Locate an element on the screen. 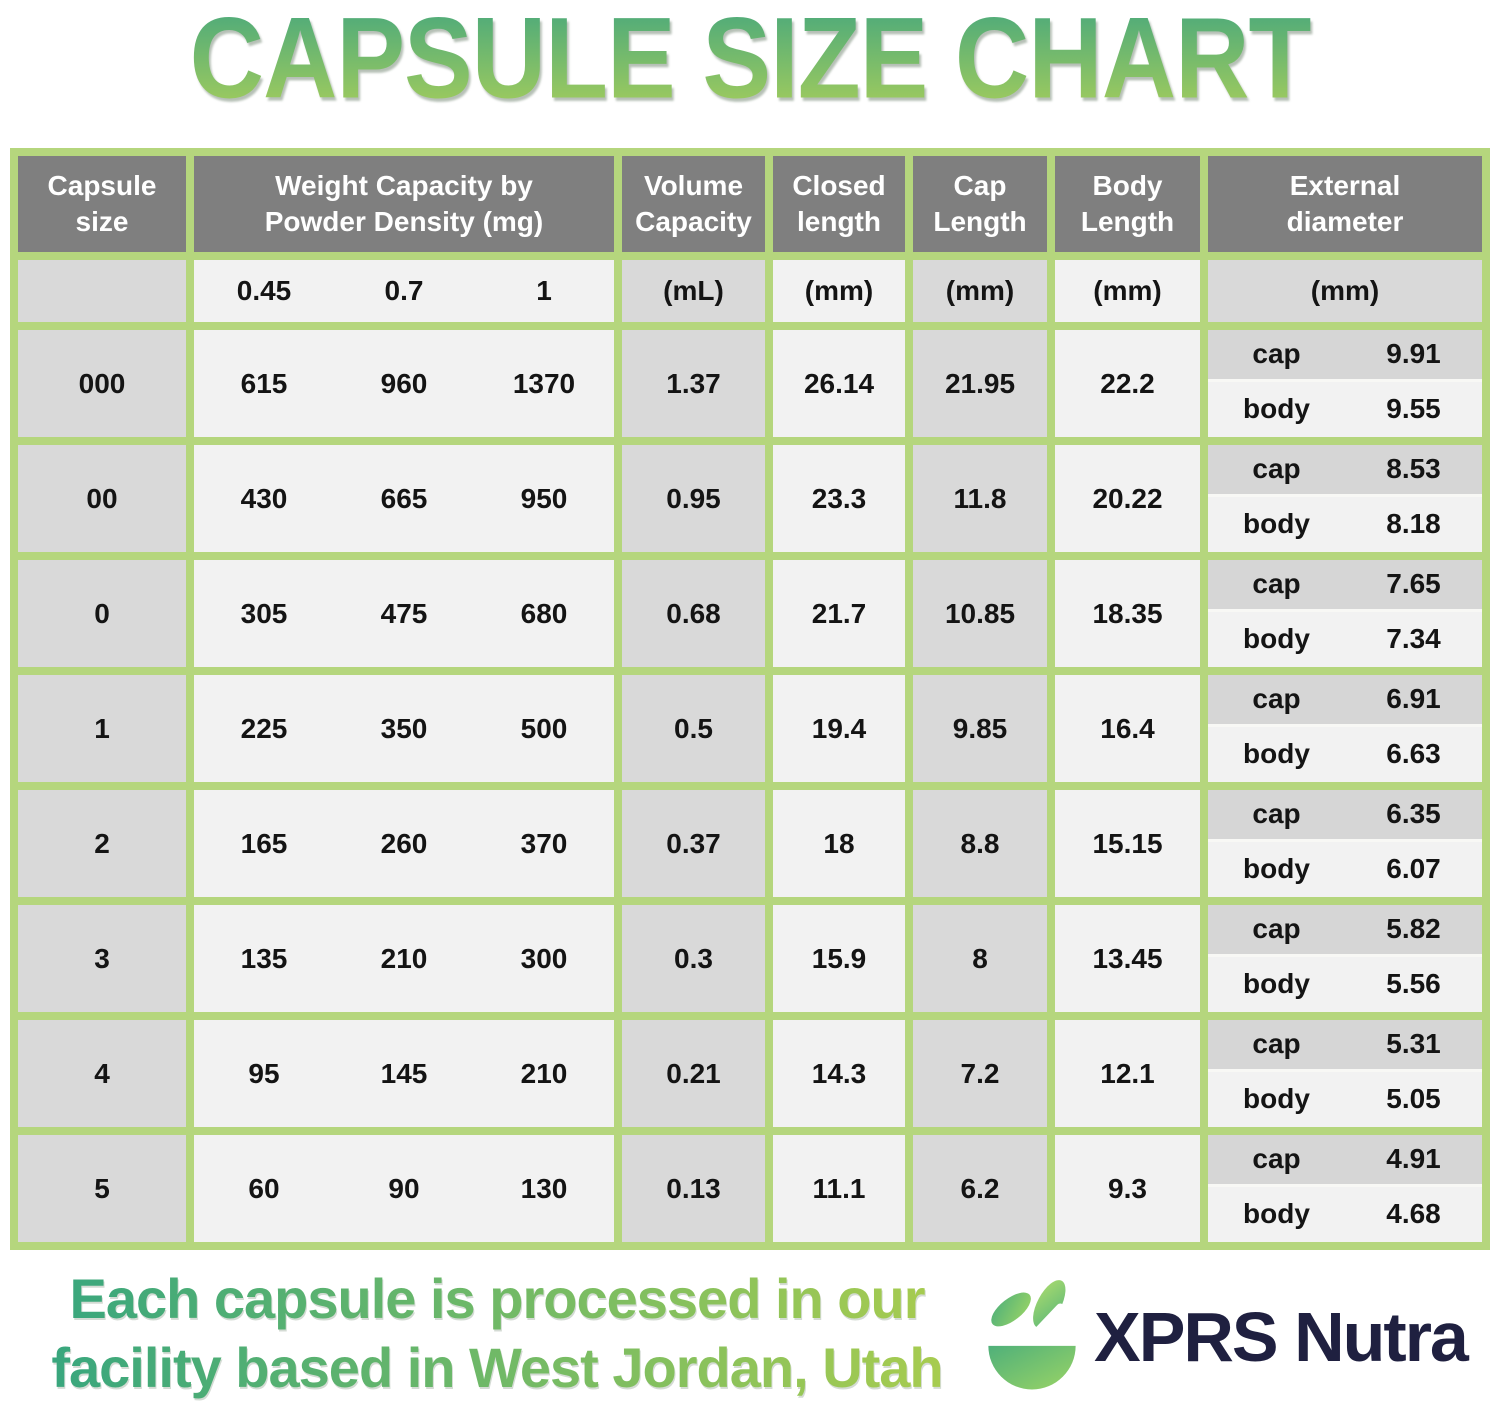 The width and height of the screenshot is (1500, 1415). external-body-row: body 7.34 is located at coordinates (1345, 639).